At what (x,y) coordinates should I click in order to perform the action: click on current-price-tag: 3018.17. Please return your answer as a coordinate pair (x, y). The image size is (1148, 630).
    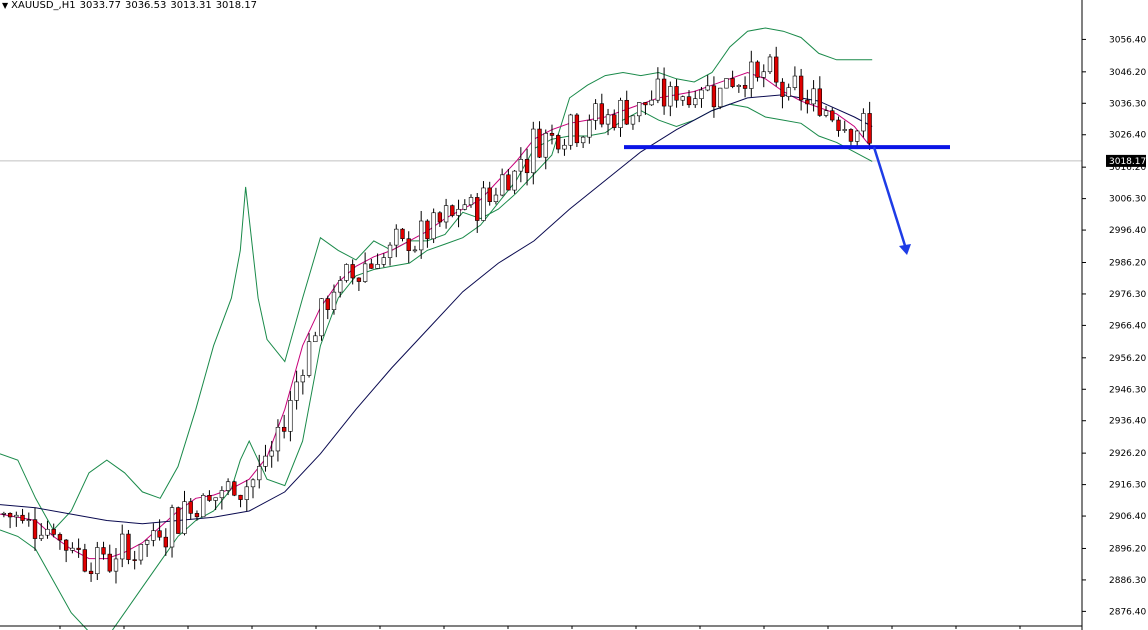
    Looking at the image, I should click on (1126, 160).